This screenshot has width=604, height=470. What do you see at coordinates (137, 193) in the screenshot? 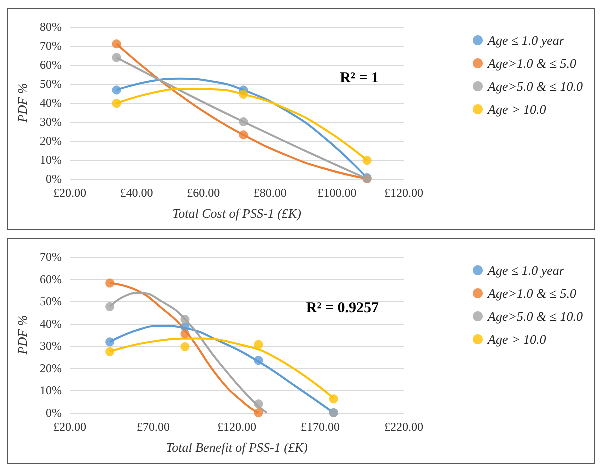
I see `x-tick-label: £40.00` at bounding box center [137, 193].